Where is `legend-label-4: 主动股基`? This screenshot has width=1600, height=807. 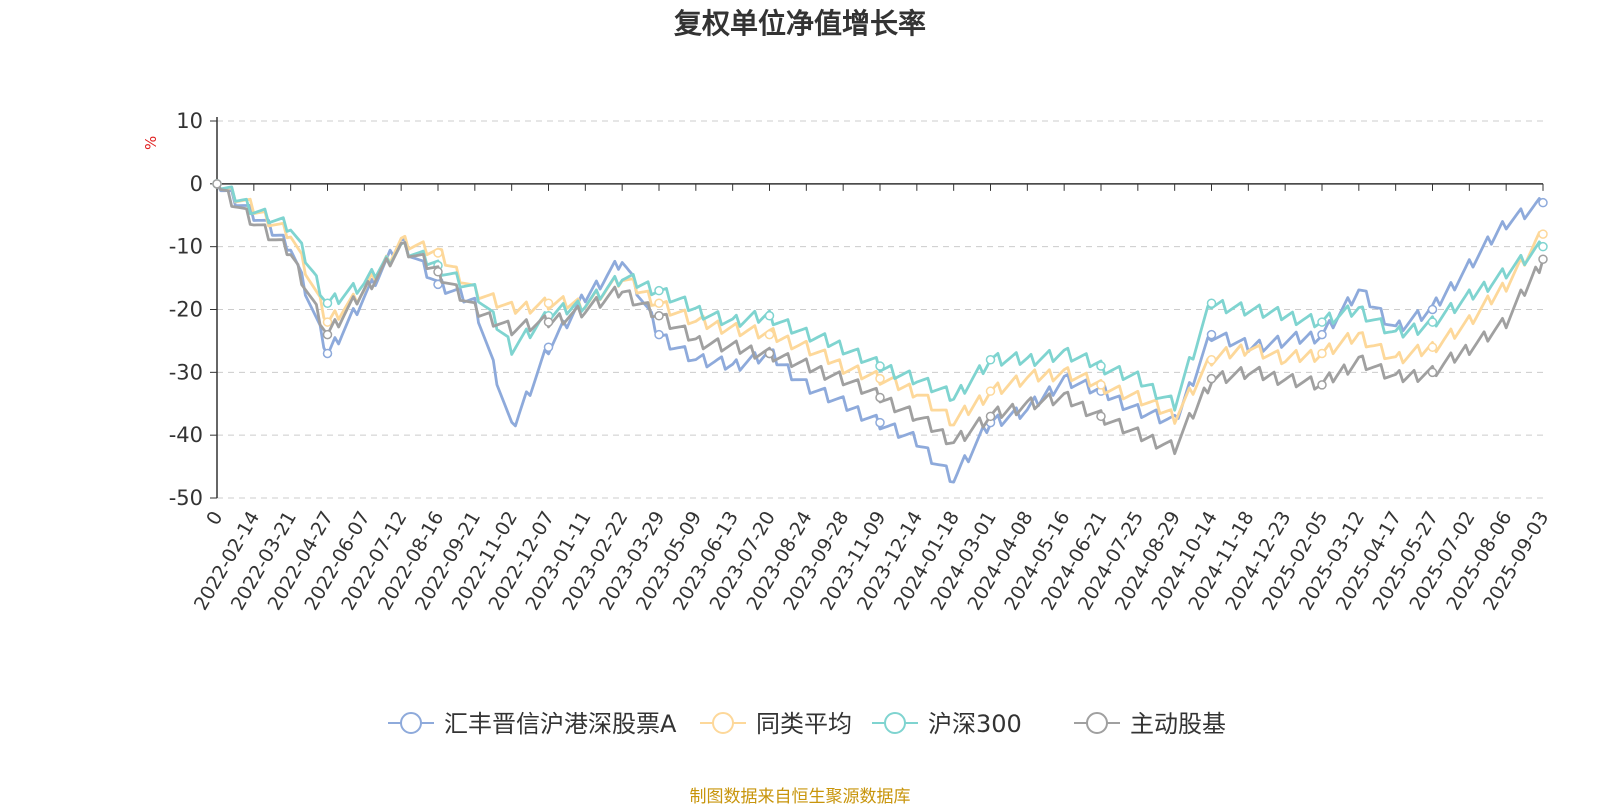 legend-label-4: 主动股基 is located at coordinates (1178, 724).